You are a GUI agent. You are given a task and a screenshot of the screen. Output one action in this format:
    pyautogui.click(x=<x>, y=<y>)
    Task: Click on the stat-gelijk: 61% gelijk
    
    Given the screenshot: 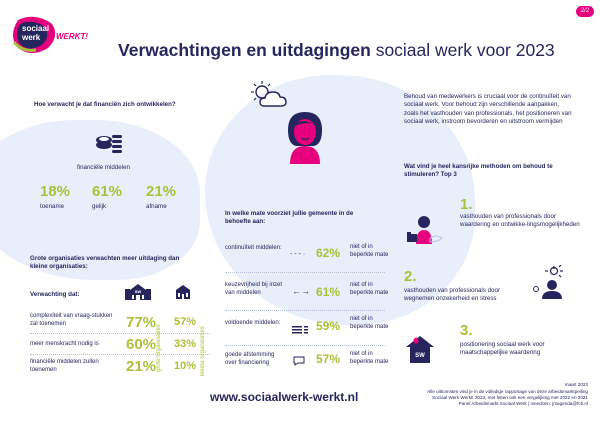 What is the action you would take?
    pyautogui.click(x=112, y=197)
    